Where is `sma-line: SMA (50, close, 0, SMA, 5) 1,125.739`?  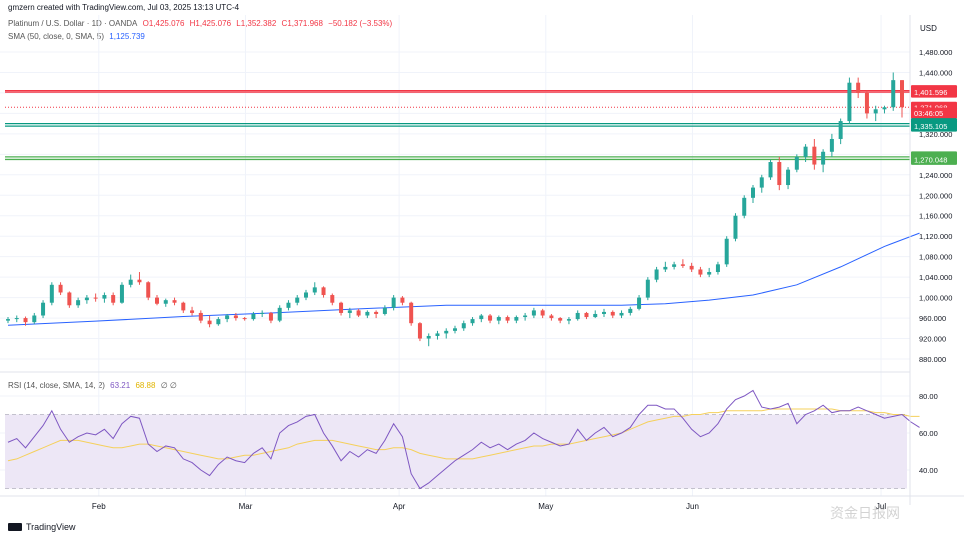 sma-line: SMA (50, close, 0, SMA, 5) 1,125.739 is located at coordinates (78, 36).